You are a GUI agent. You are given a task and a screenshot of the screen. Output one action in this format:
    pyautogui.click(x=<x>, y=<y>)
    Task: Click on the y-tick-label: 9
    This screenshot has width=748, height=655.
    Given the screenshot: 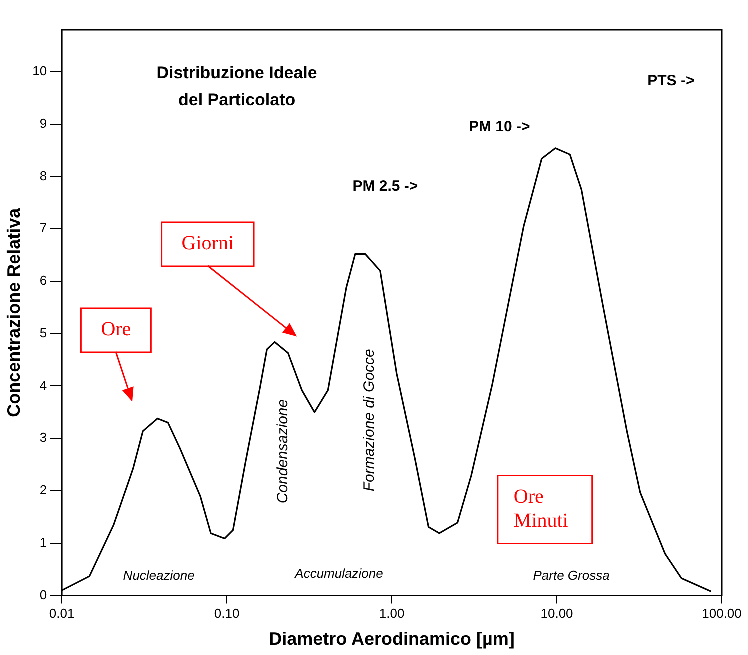 What is the action you would take?
    pyautogui.click(x=44, y=123)
    